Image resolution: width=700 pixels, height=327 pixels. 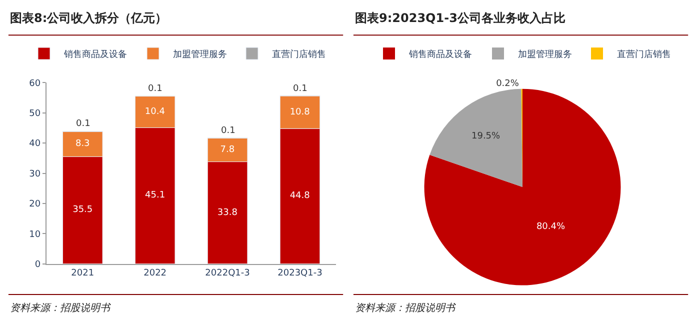 I want to click on data-label: 7.8, so click(x=227, y=150).